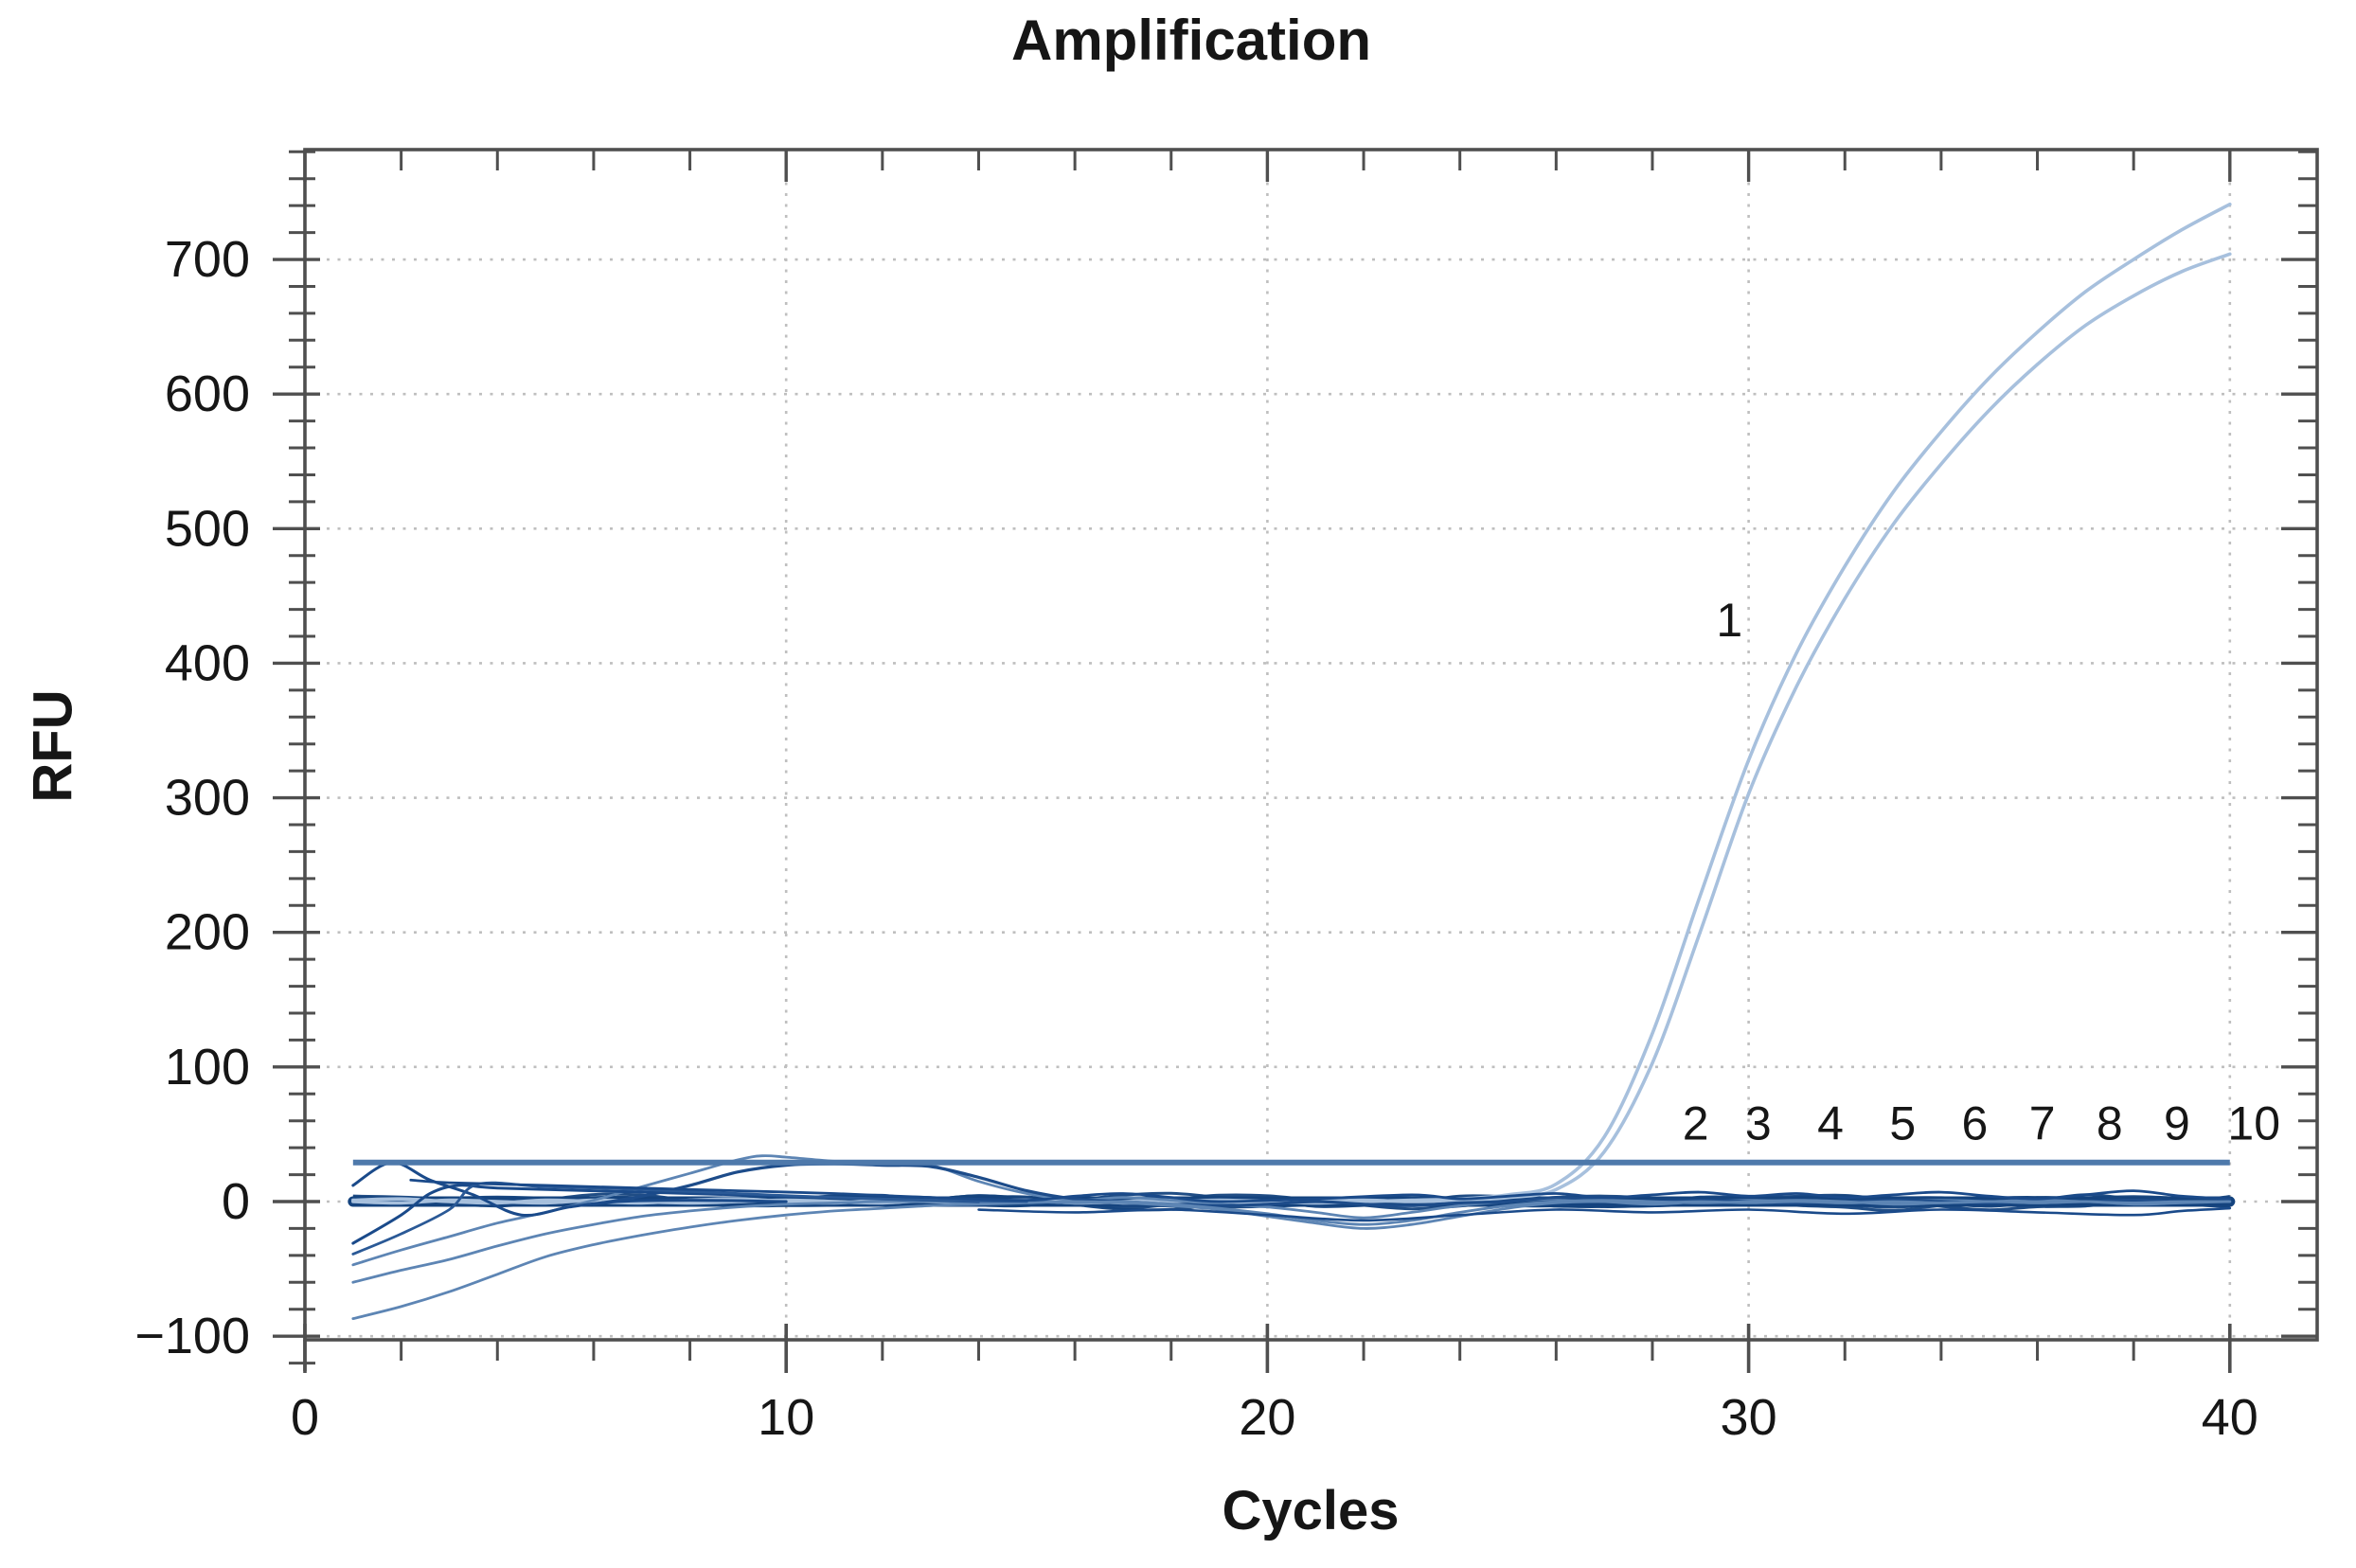  Describe the element at coordinates (1749, 1417) in the screenshot. I see `x-tick-label-30: 30` at that location.